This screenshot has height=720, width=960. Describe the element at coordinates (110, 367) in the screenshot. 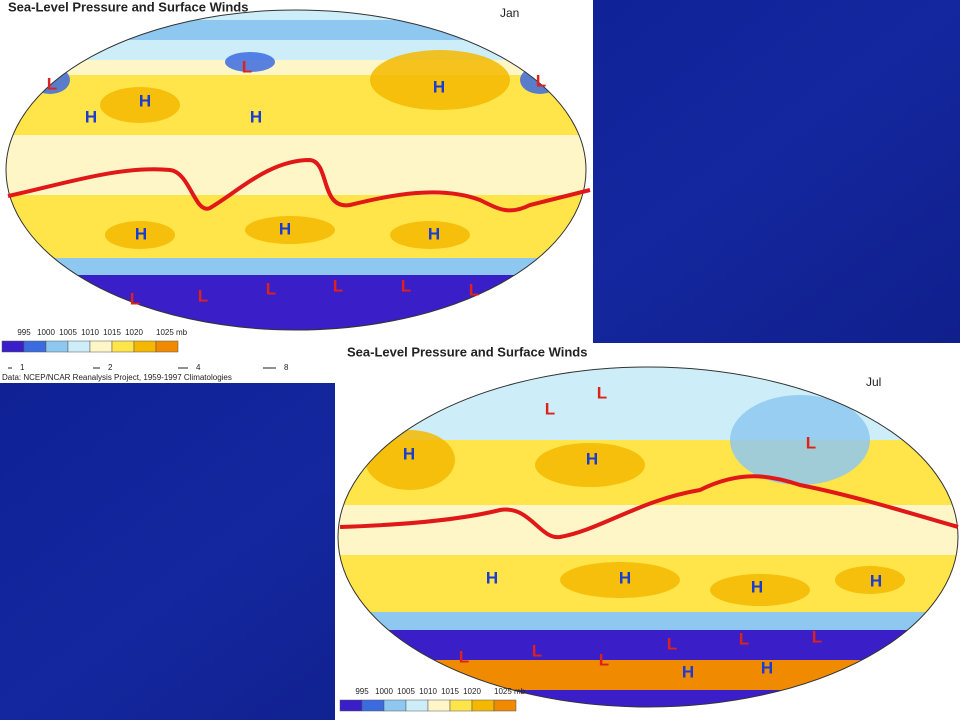

I see `wind-scale-label: 2` at that location.